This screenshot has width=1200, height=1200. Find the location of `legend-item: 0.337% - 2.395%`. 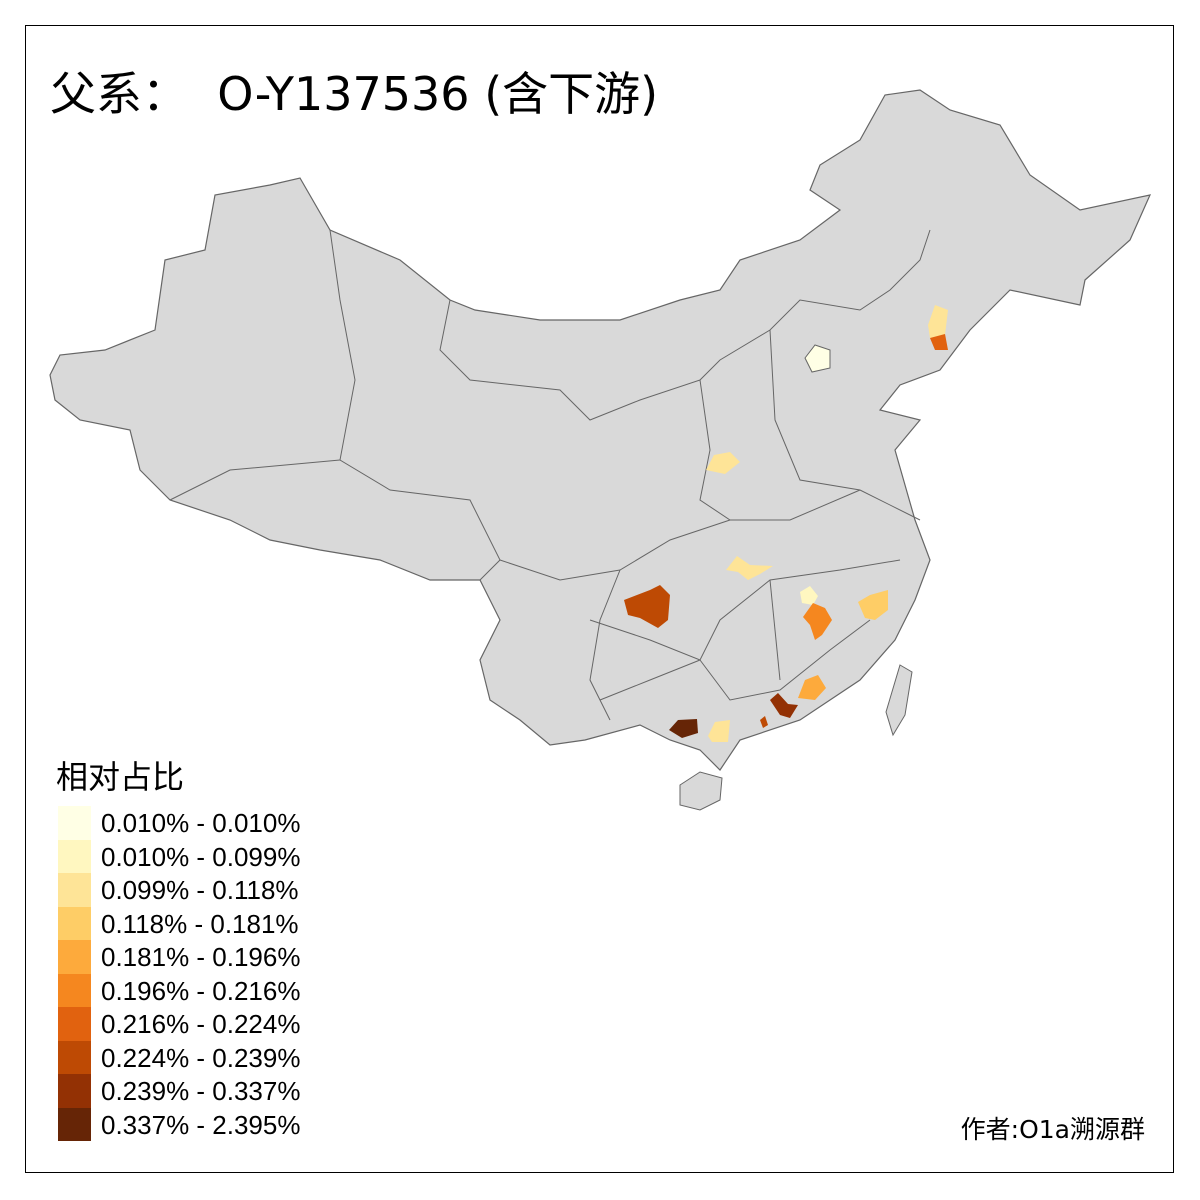

legend-item: 0.337% - 2.395% is located at coordinates (208, 1124).